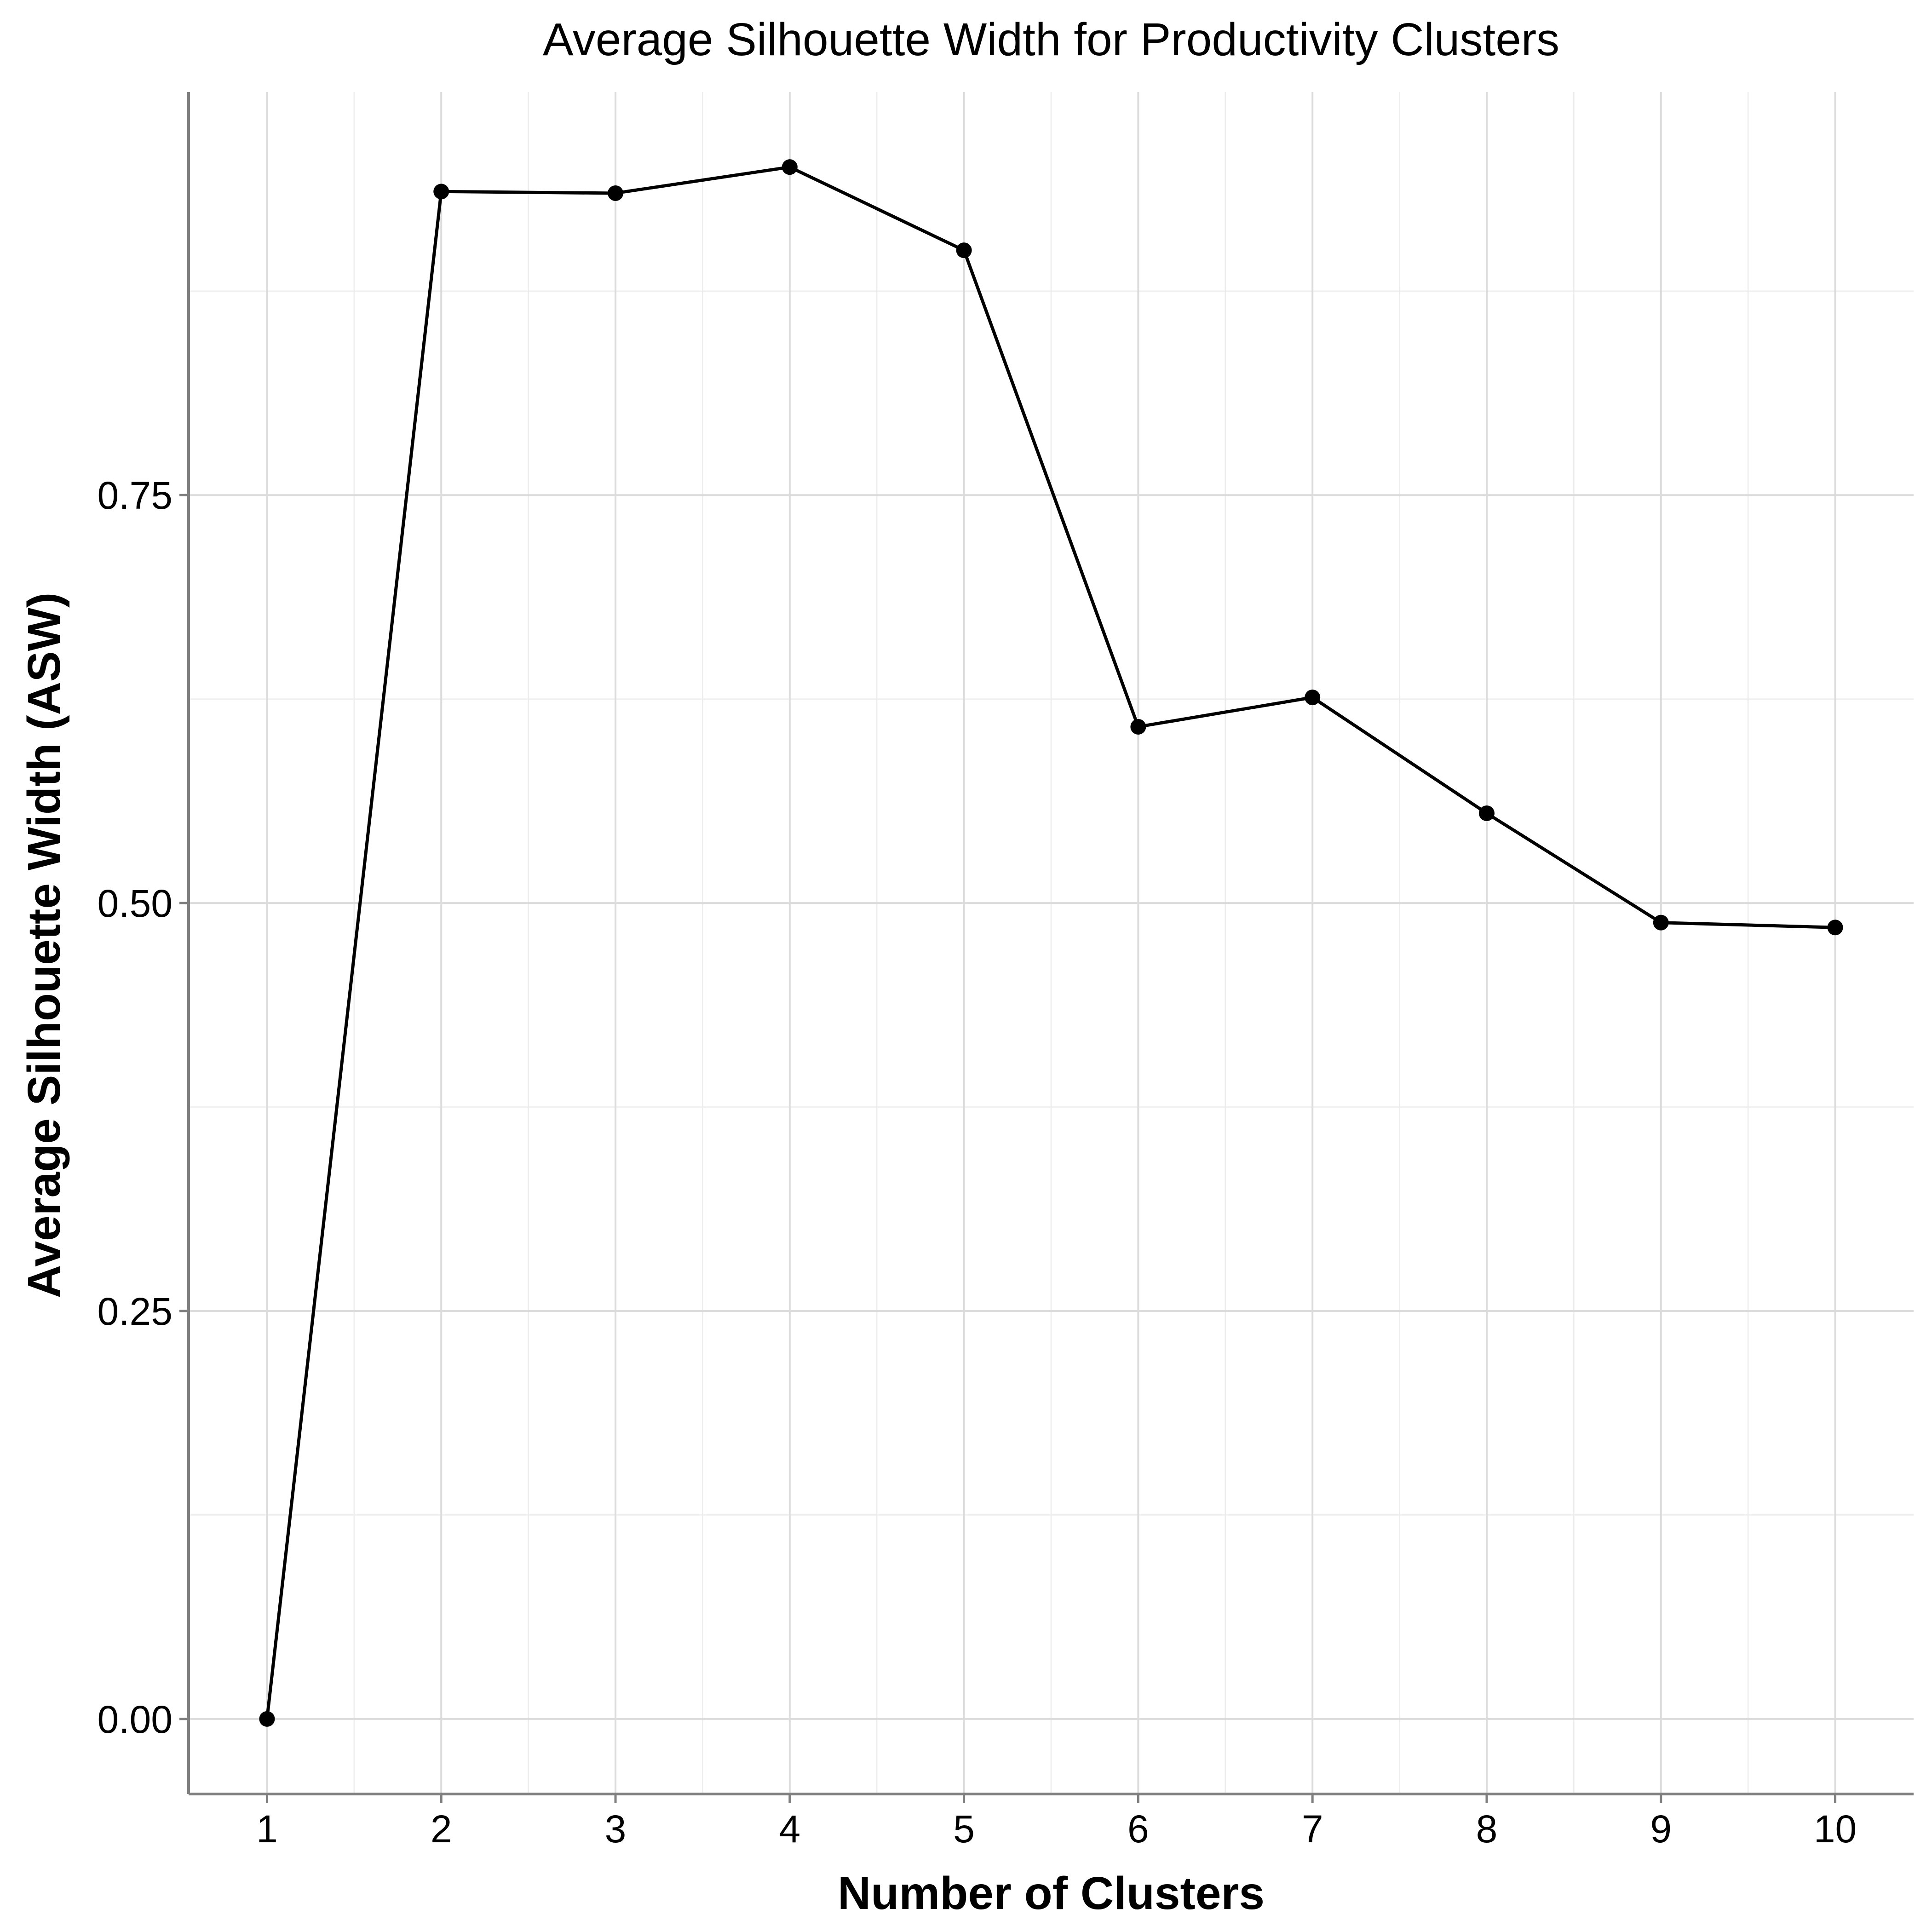 The image size is (1932, 1932). I want to click on y-tick-label: 0.25, so click(135, 1311).